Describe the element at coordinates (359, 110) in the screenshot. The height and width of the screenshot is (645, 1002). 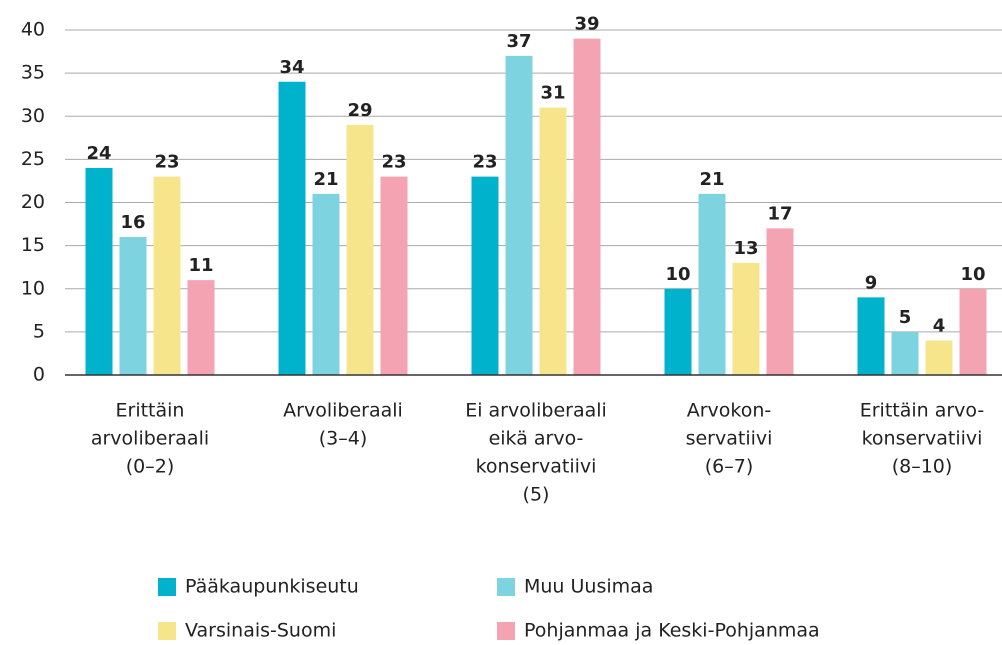
I see `data-label: 29` at that location.